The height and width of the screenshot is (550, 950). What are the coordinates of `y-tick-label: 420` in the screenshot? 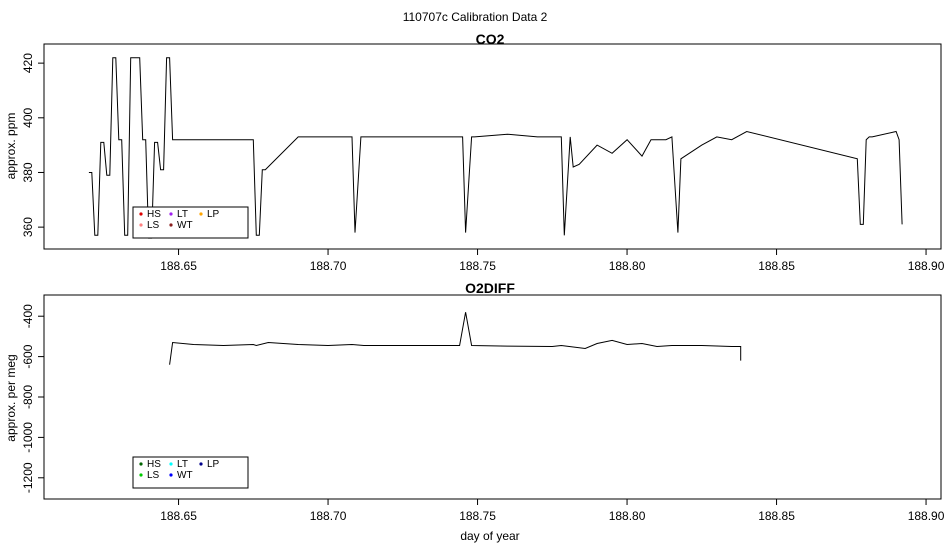 It's located at (28, 63).